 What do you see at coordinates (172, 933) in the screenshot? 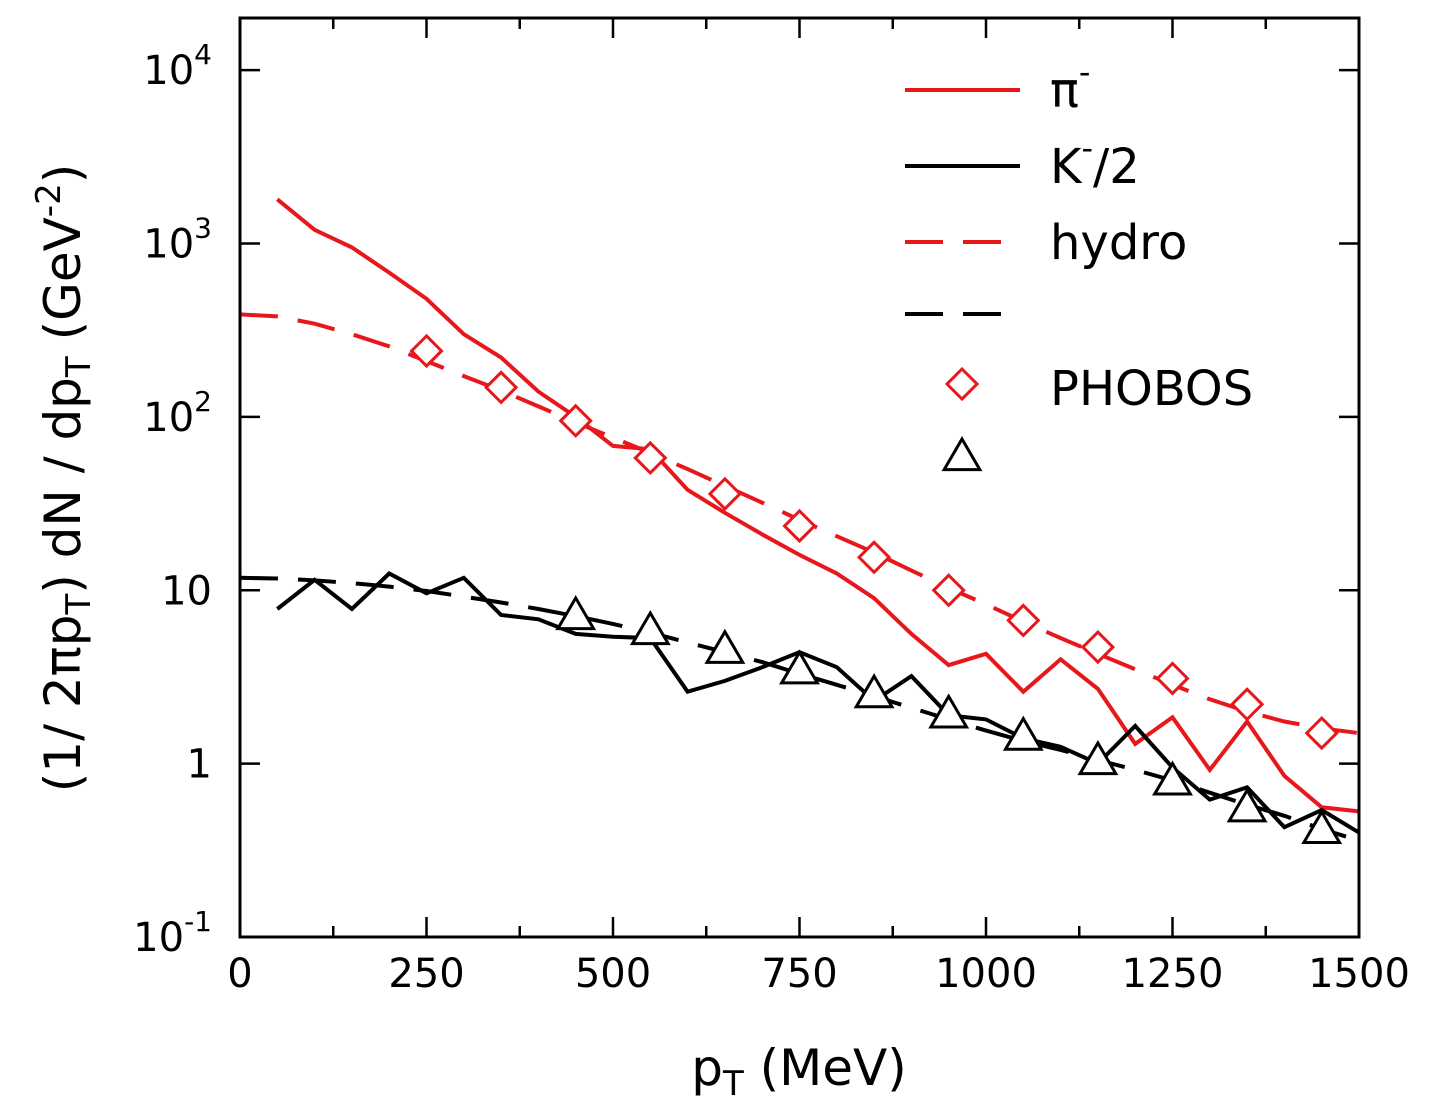
I see `y-tick-label: 10⁻¹` at bounding box center [172, 933].